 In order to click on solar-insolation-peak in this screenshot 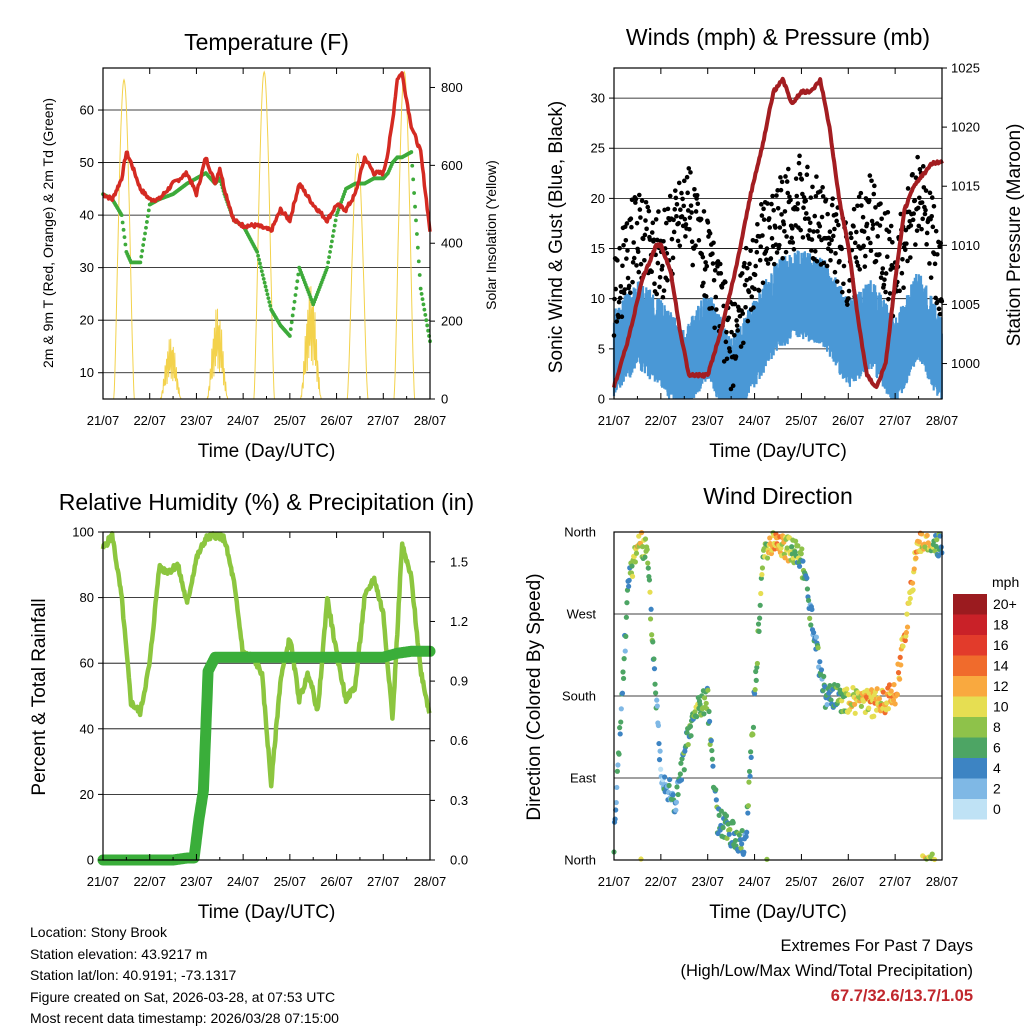, I will do `click(264, 235)`.